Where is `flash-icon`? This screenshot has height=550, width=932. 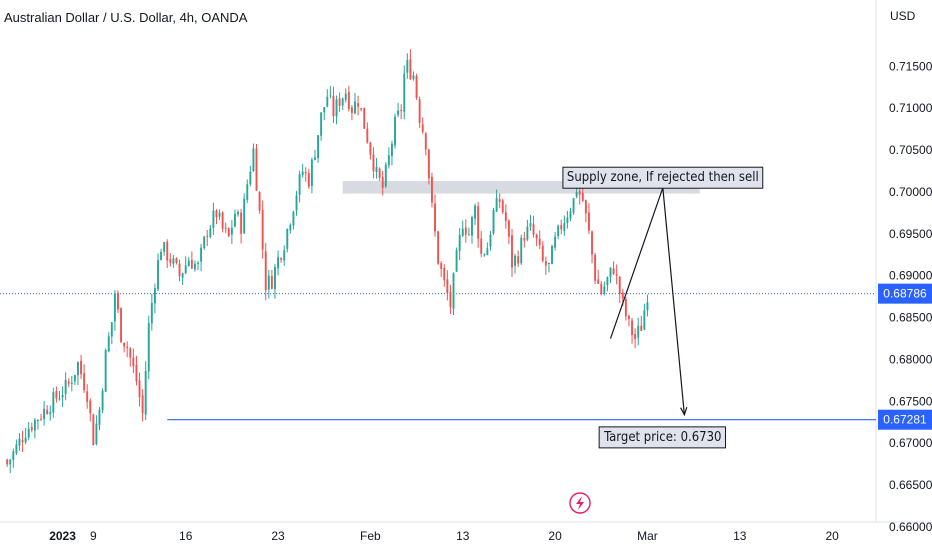
flash-icon is located at coordinates (580, 503).